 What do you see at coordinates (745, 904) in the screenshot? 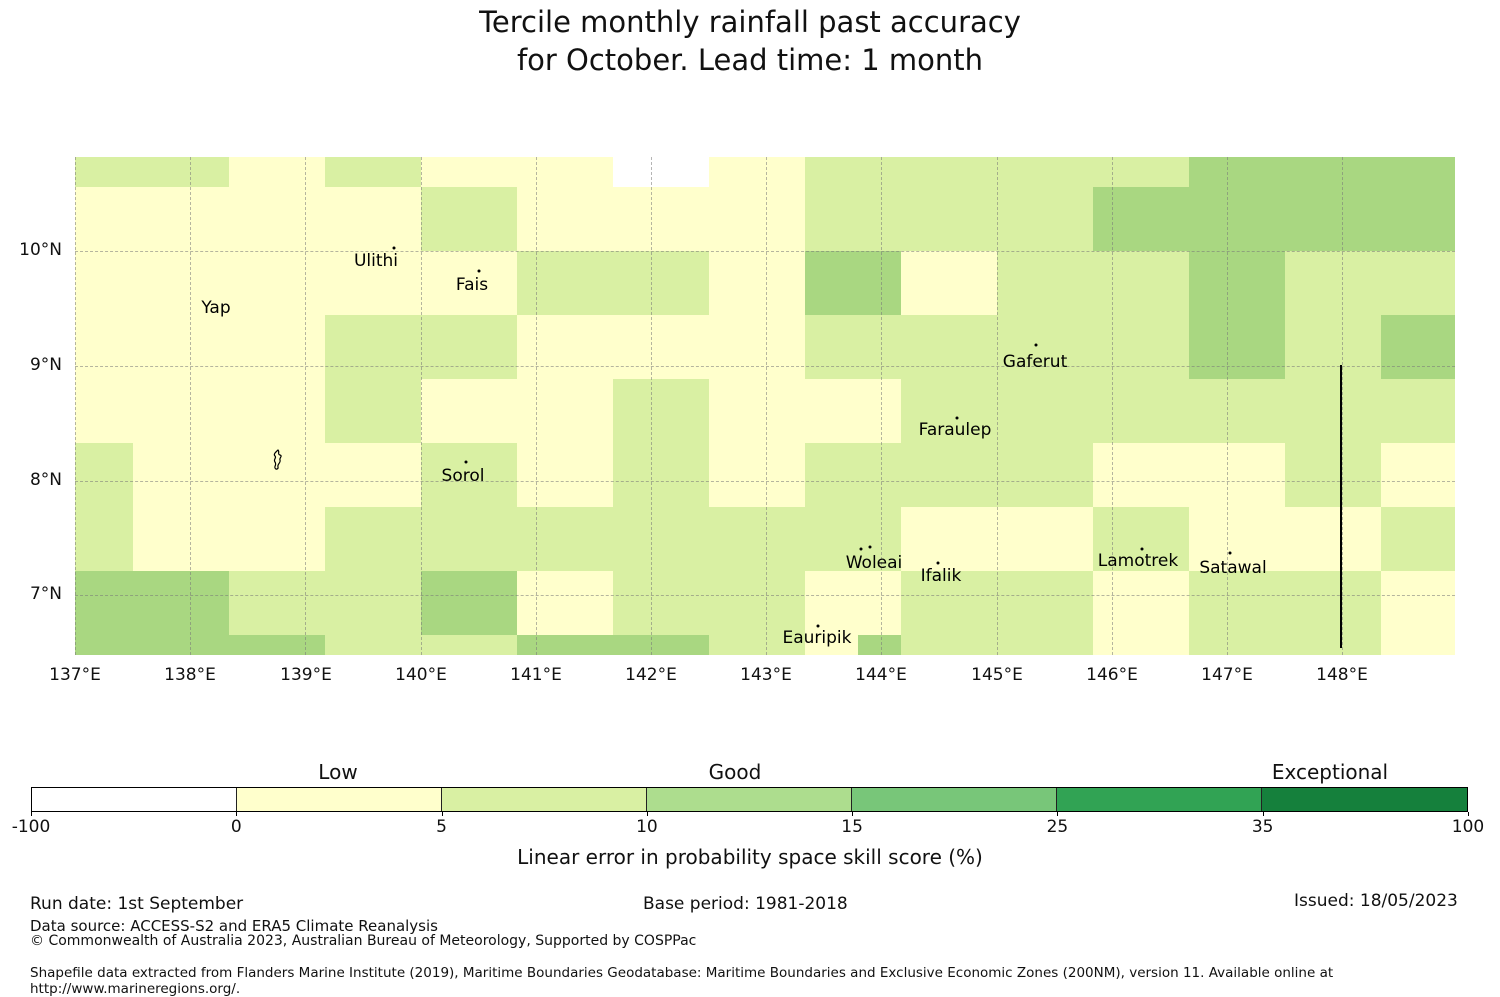
I see `base-period-text: Base period: 1981-2018` at bounding box center [745, 904].